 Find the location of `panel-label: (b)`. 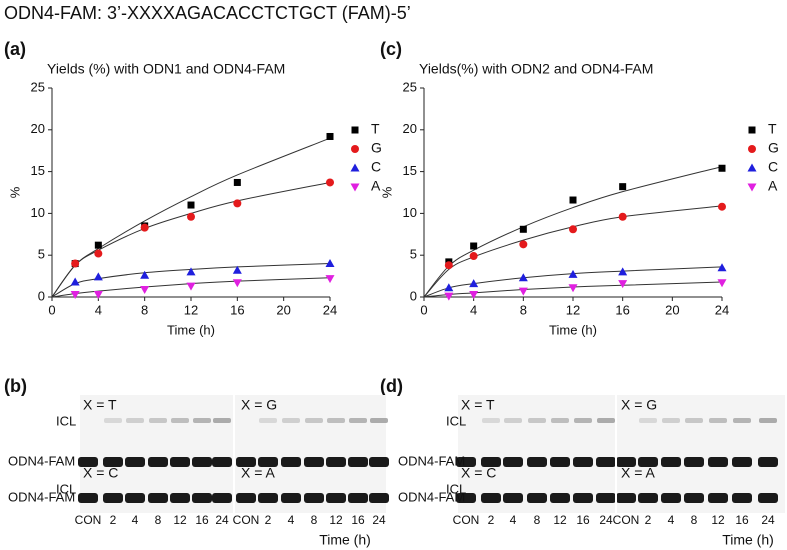

panel-label: (b) is located at coordinates (15, 386).